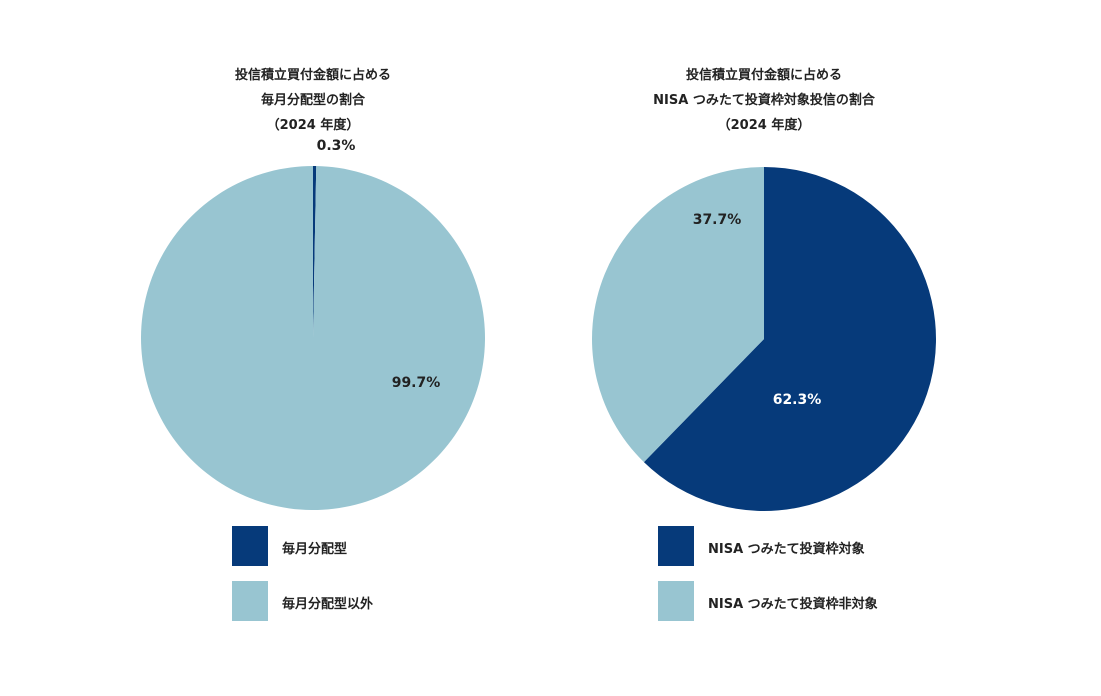  Describe the element at coordinates (416, 383) in the screenshot. I see `pie-data-label-1-2: 99.7%` at that location.